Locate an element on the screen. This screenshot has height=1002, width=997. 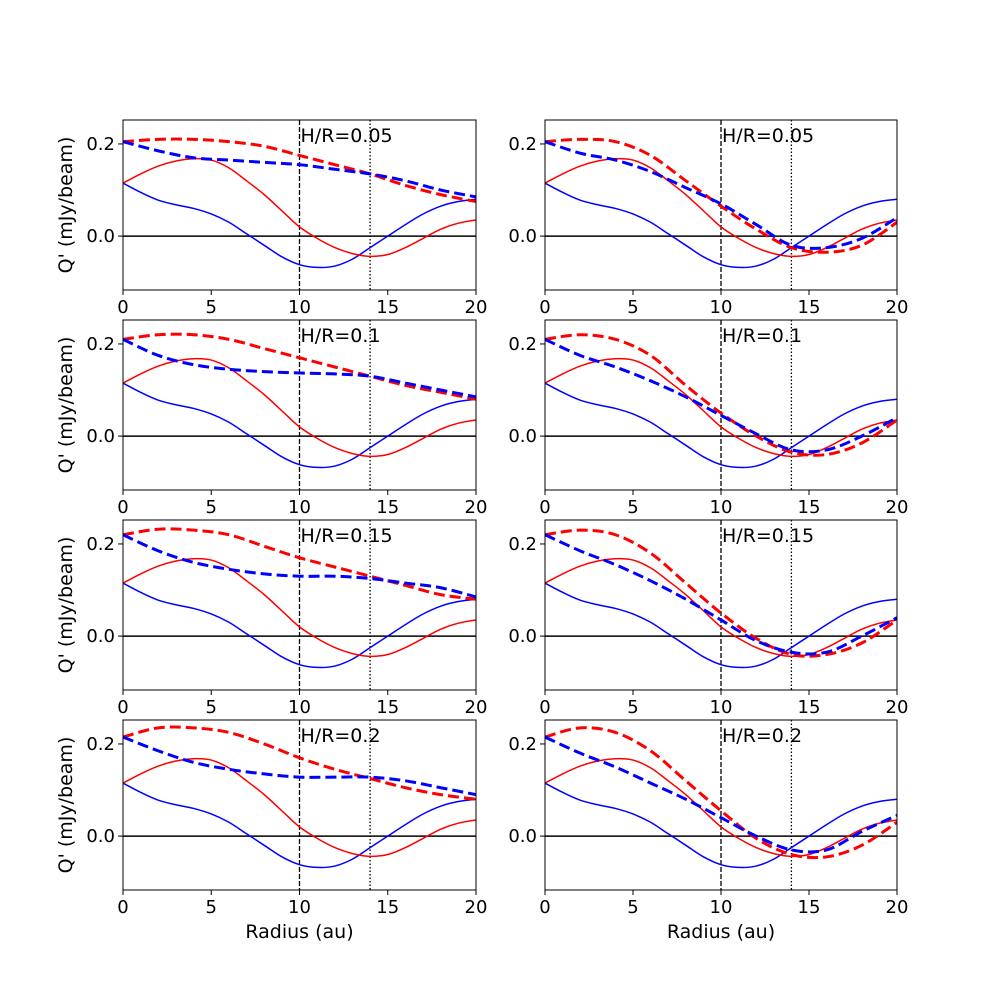
subplot-8: H/R=0.2 0 5 10 15 20 0.0 0.2 Radius (au) is located at coordinates (708, 831).